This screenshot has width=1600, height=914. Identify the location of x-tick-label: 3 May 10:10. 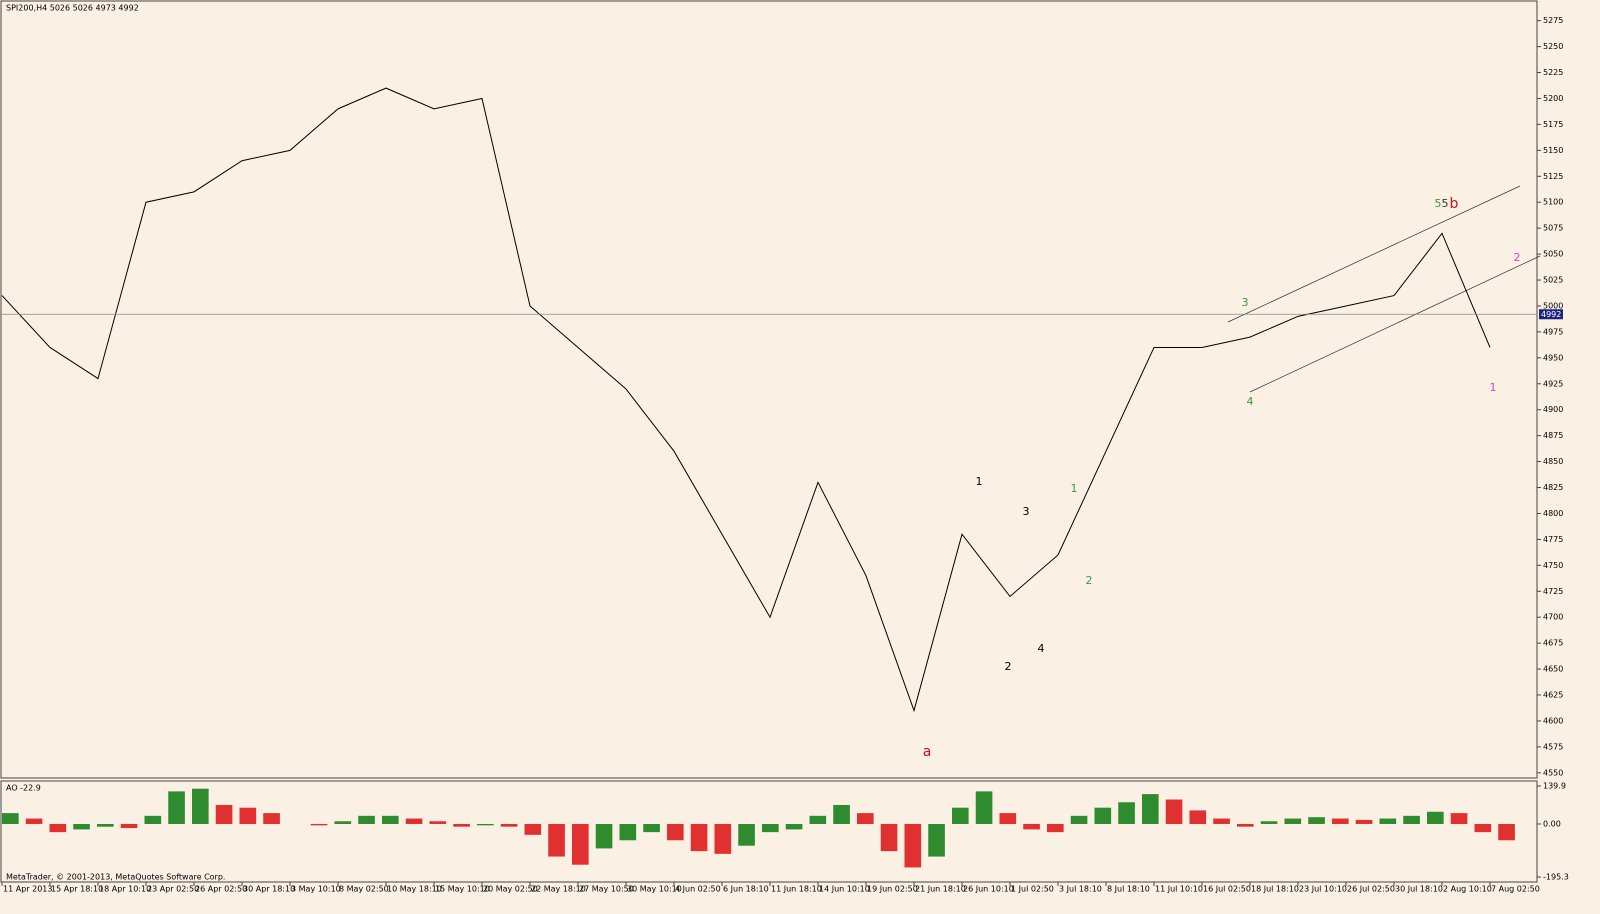
(316, 889).